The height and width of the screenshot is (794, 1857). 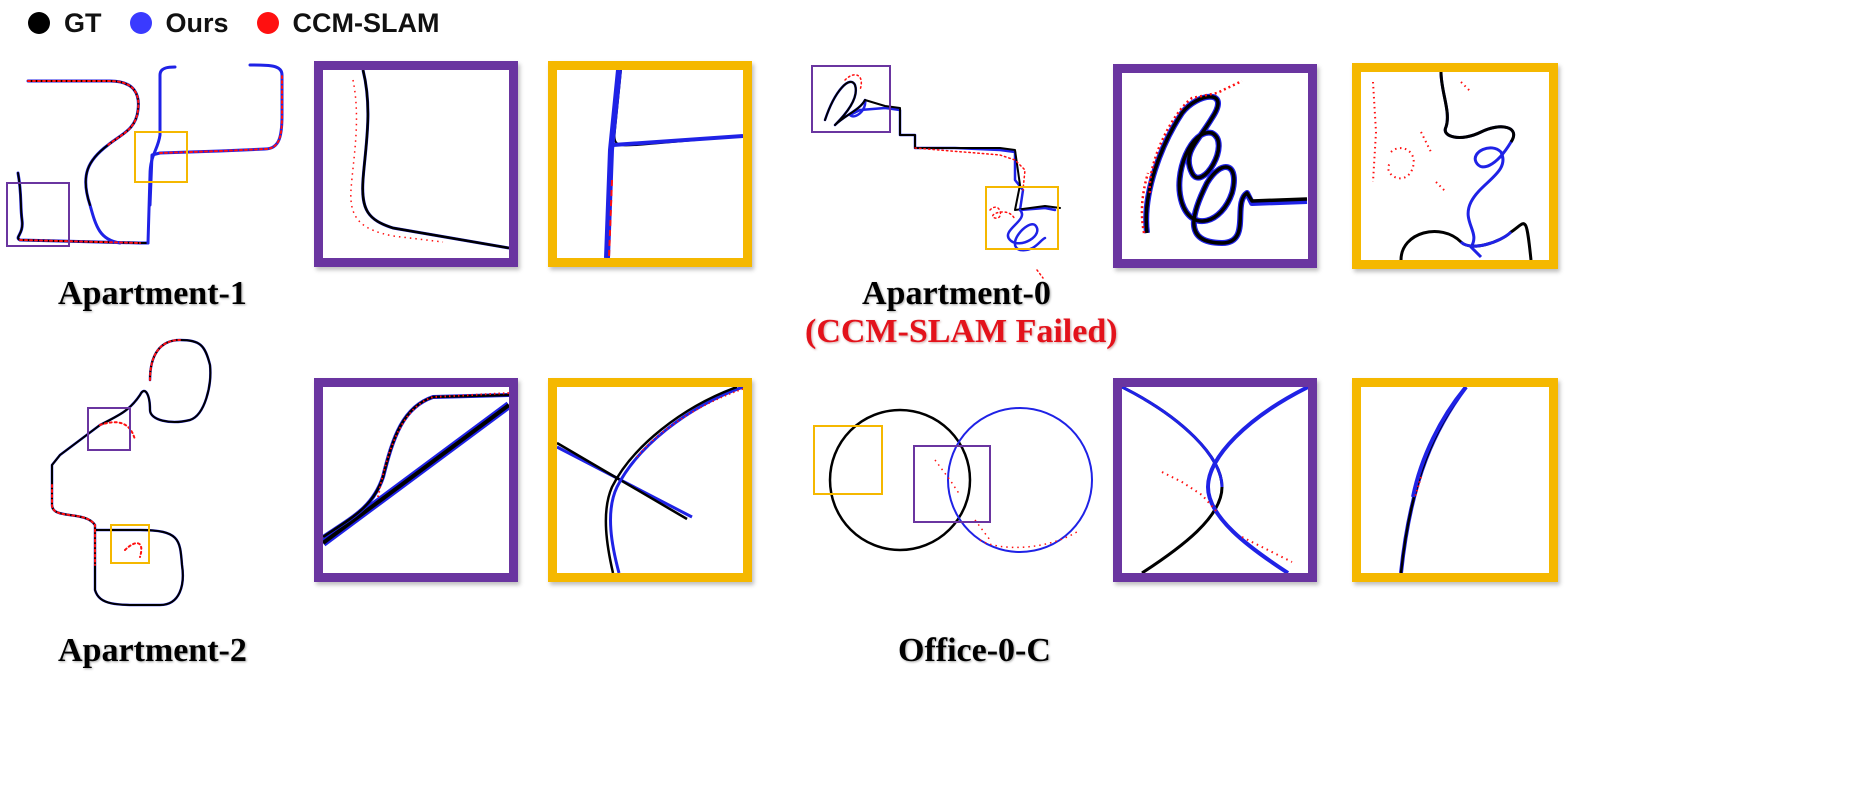 What do you see at coordinates (1224, 162) in the screenshot?
I see `apartment0-zoom-purple-plot` at bounding box center [1224, 162].